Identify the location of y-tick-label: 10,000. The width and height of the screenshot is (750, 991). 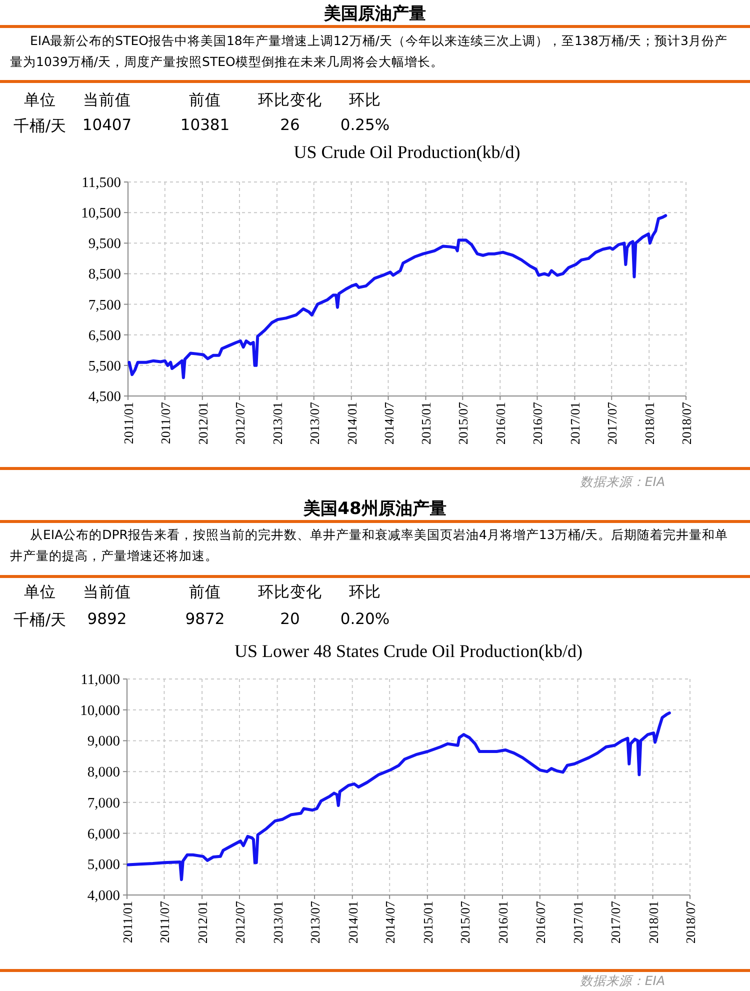
(100, 710).